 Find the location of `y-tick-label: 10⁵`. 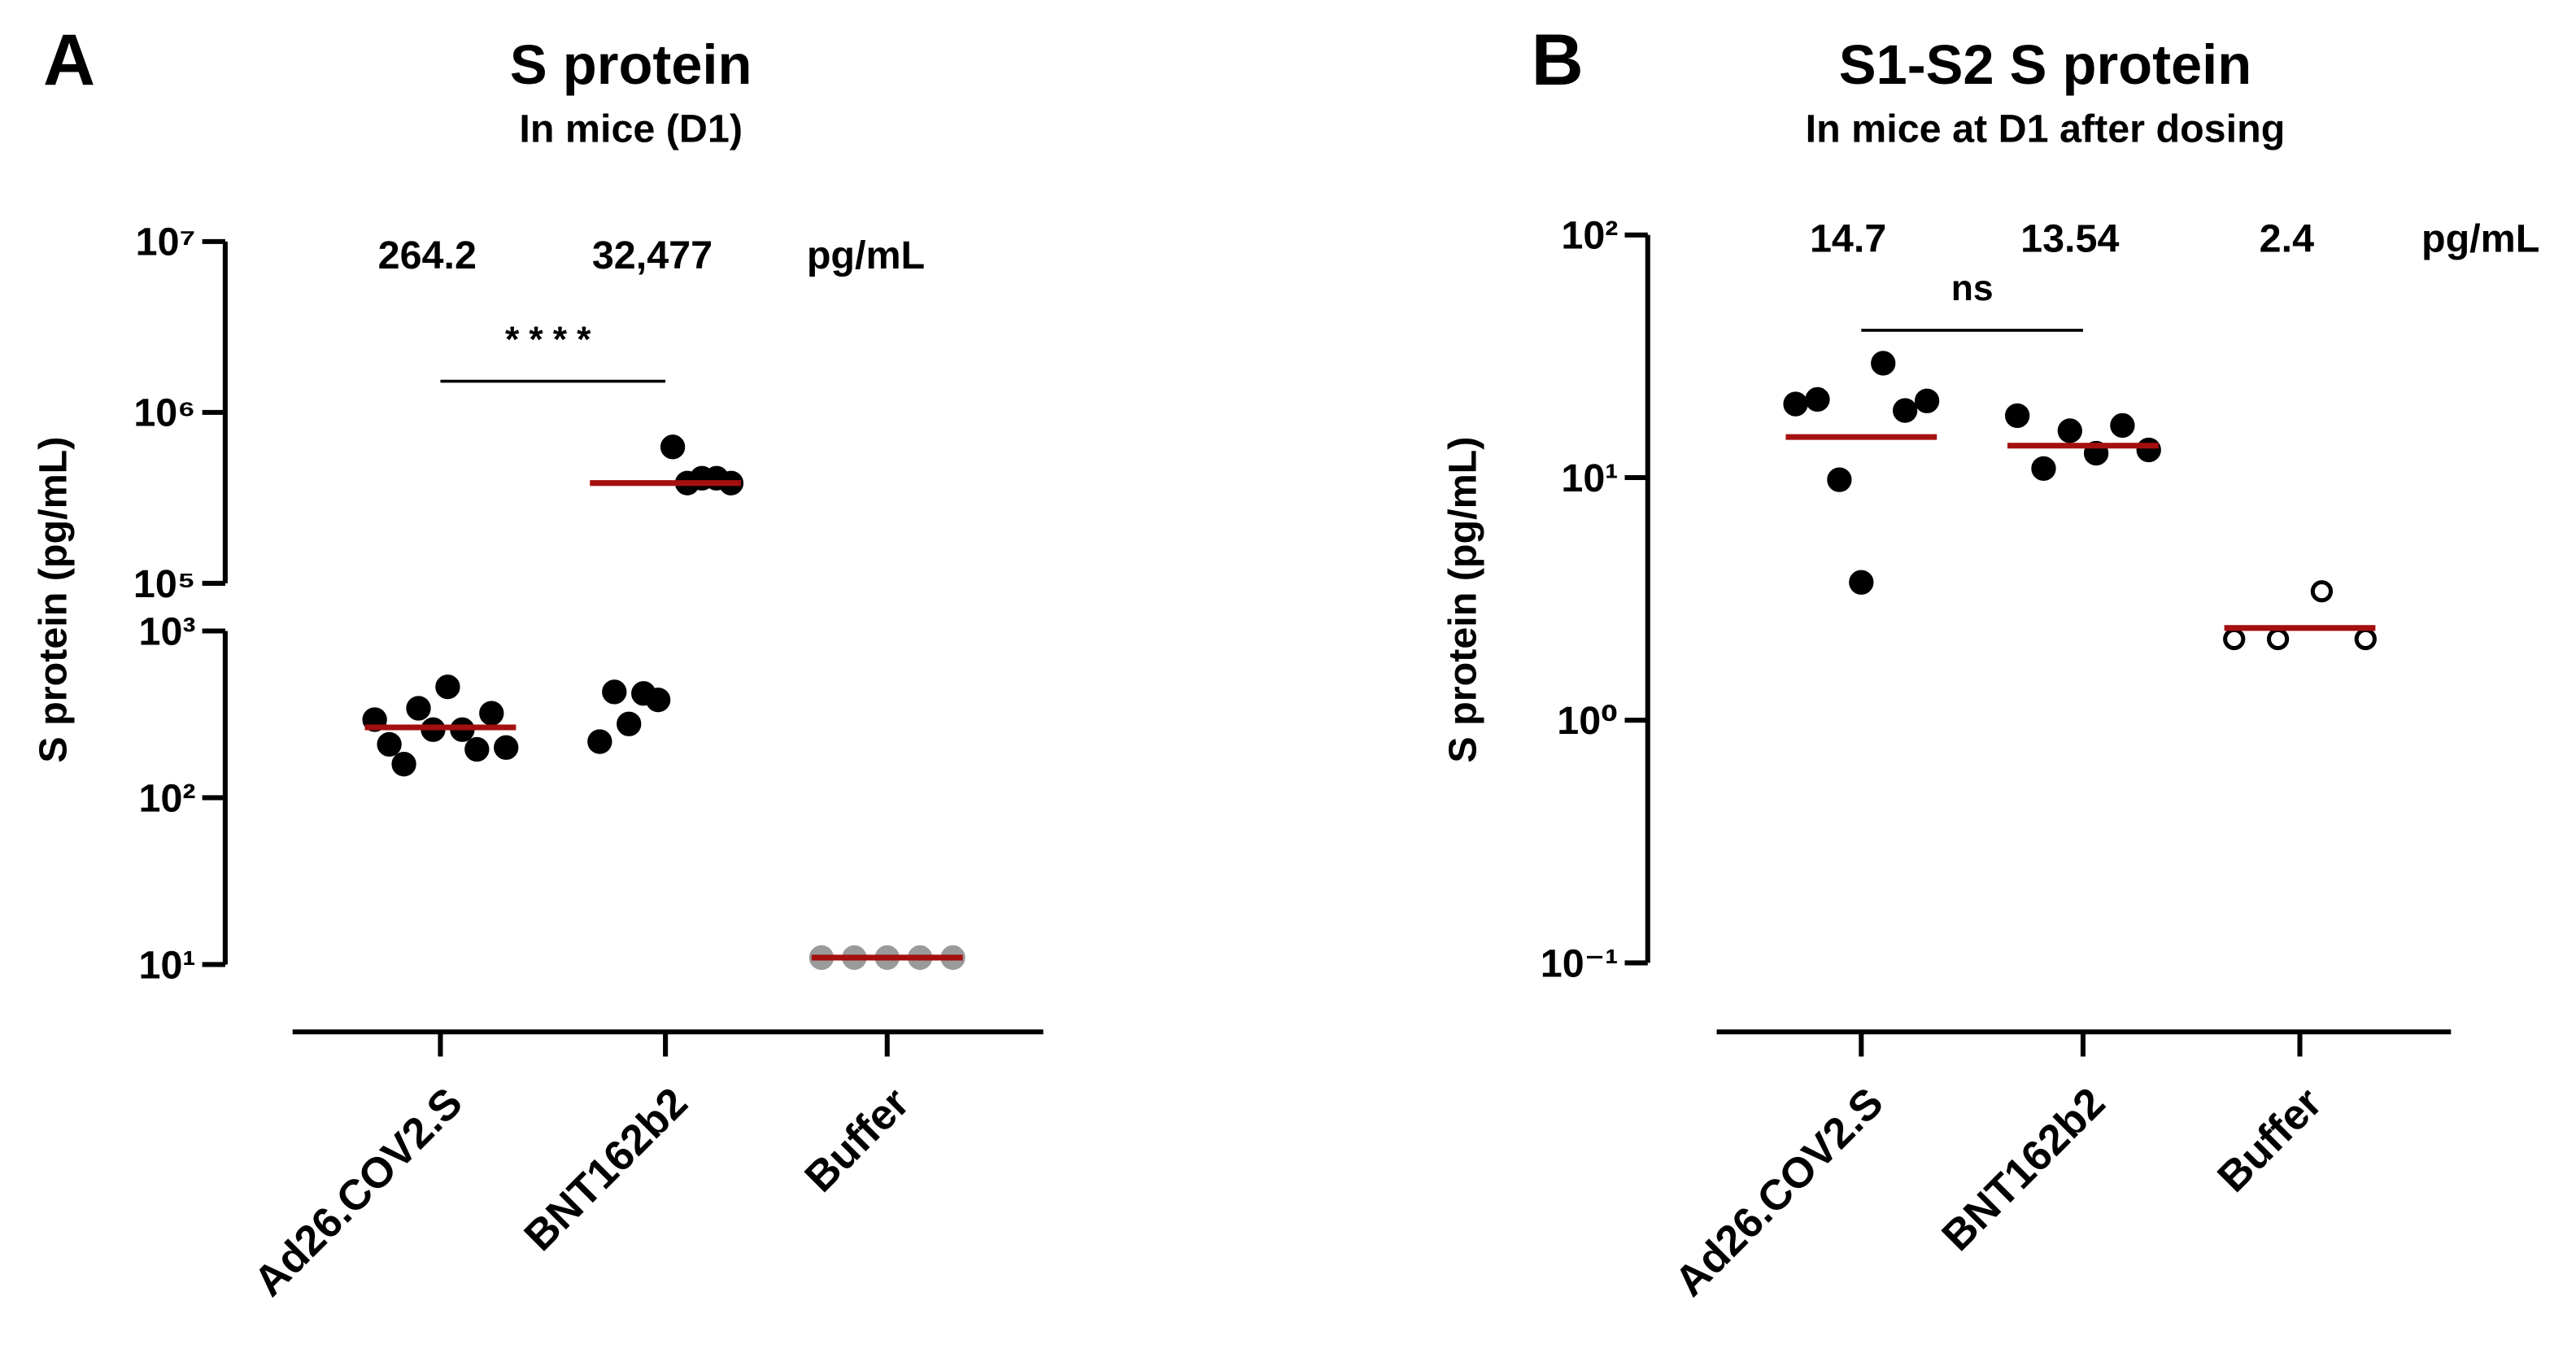

y-tick-label: 10⁵ is located at coordinates (164, 584).